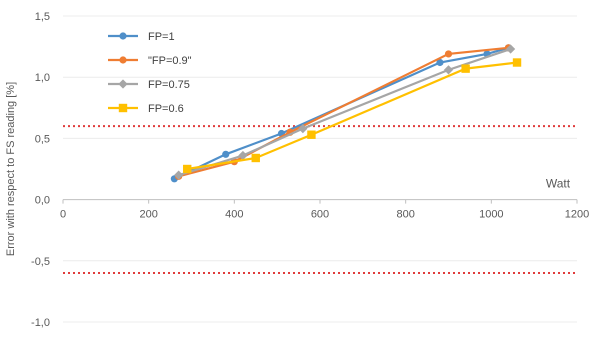 The height and width of the screenshot is (338, 600). Describe the element at coordinates (320, 215) in the screenshot. I see `x-tick-label: 600` at that location.